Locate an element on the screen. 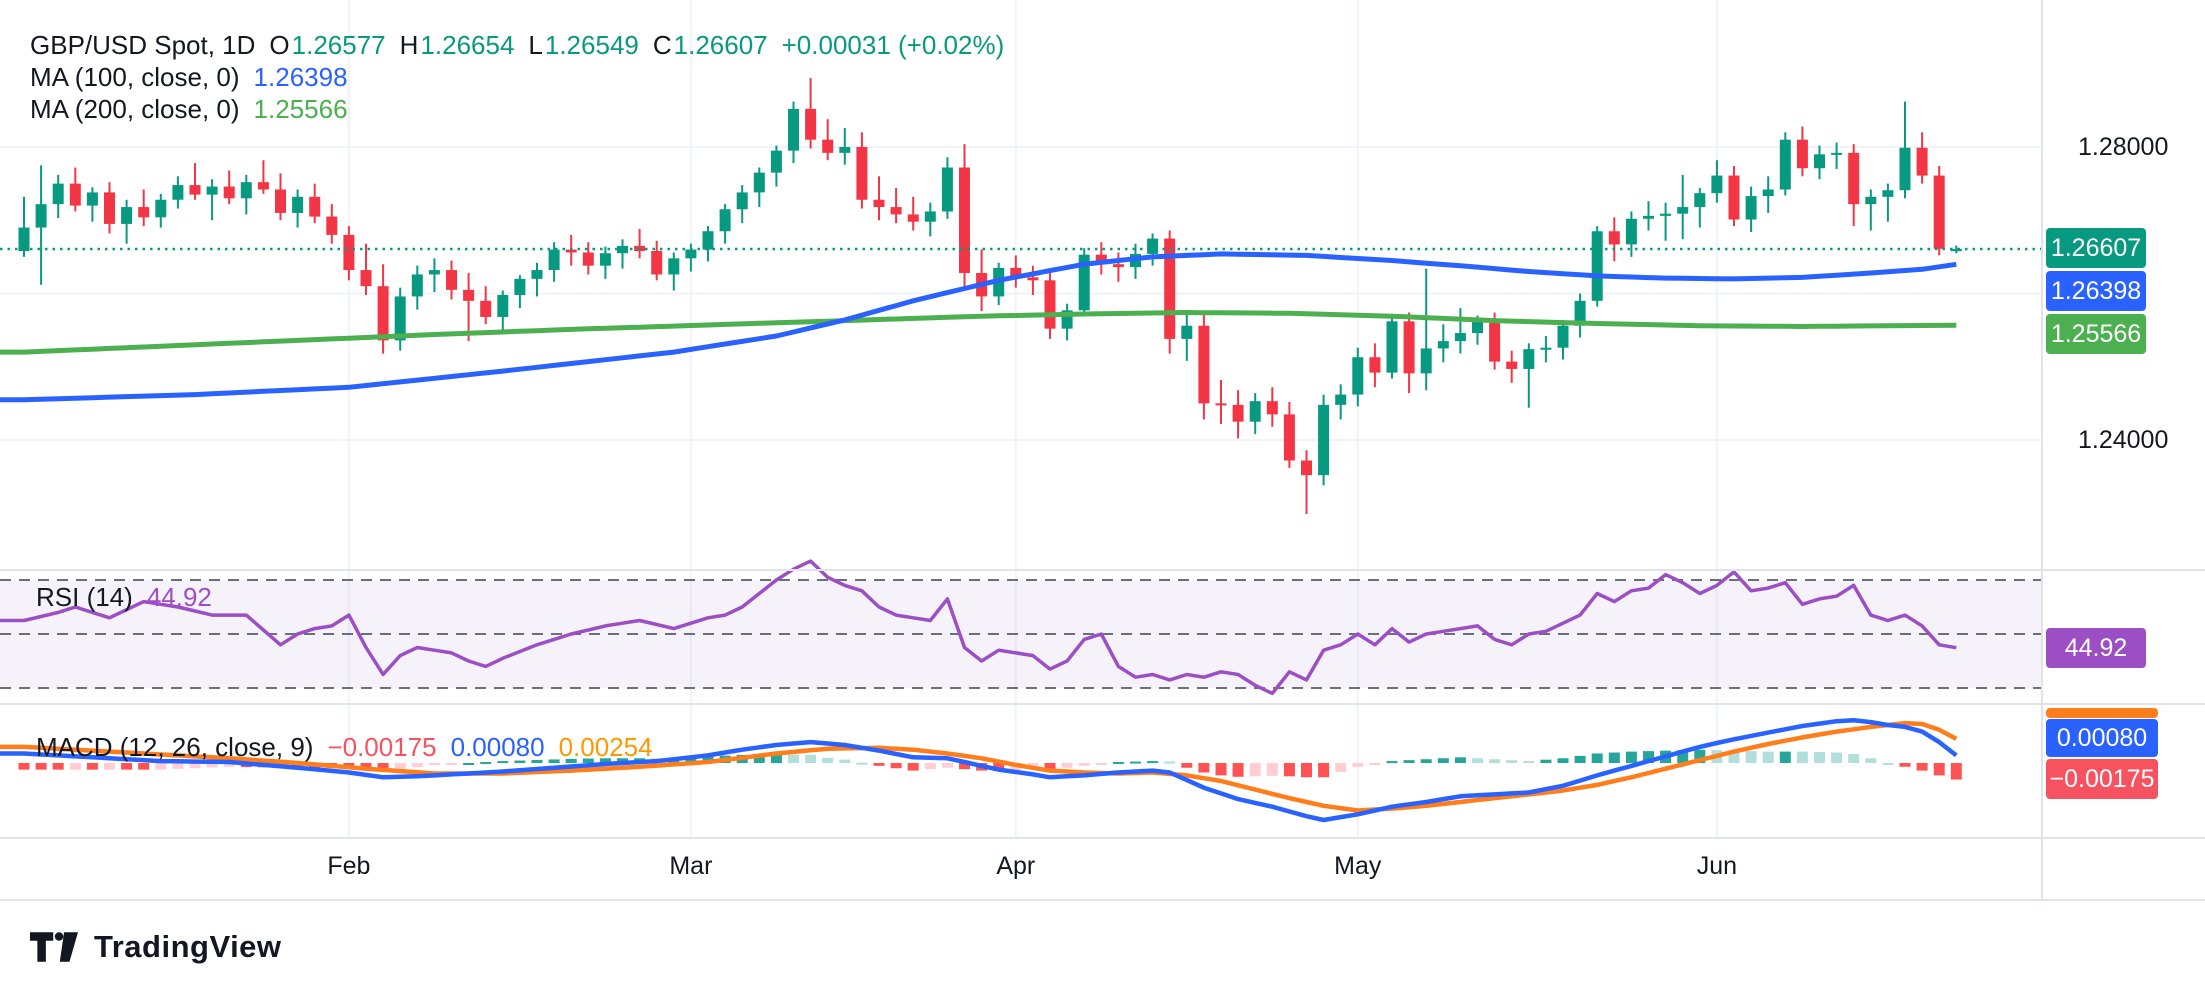 Image resolution: width=2205 pixels, height=987 pixels. ma200-value: 1.25566 is located at coordinates (300, 109).